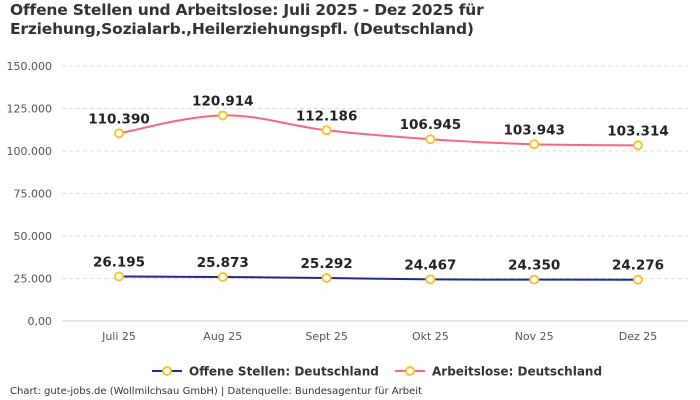 The height and width of the screenshot is (400, 700). I want to click on data-label: 112.186, so click(327, 116).